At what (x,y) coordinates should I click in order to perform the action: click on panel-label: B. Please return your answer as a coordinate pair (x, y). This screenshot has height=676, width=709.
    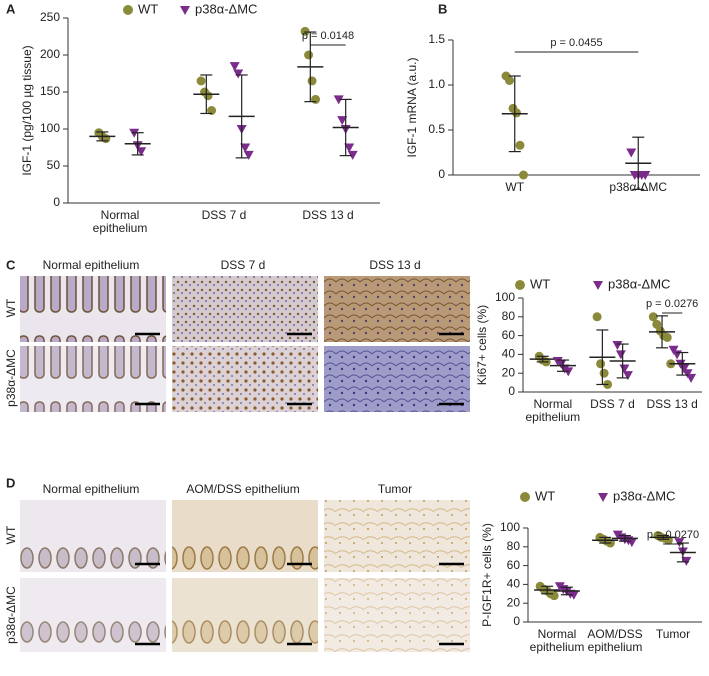
    Looking at the image, I should click on (442, 8).